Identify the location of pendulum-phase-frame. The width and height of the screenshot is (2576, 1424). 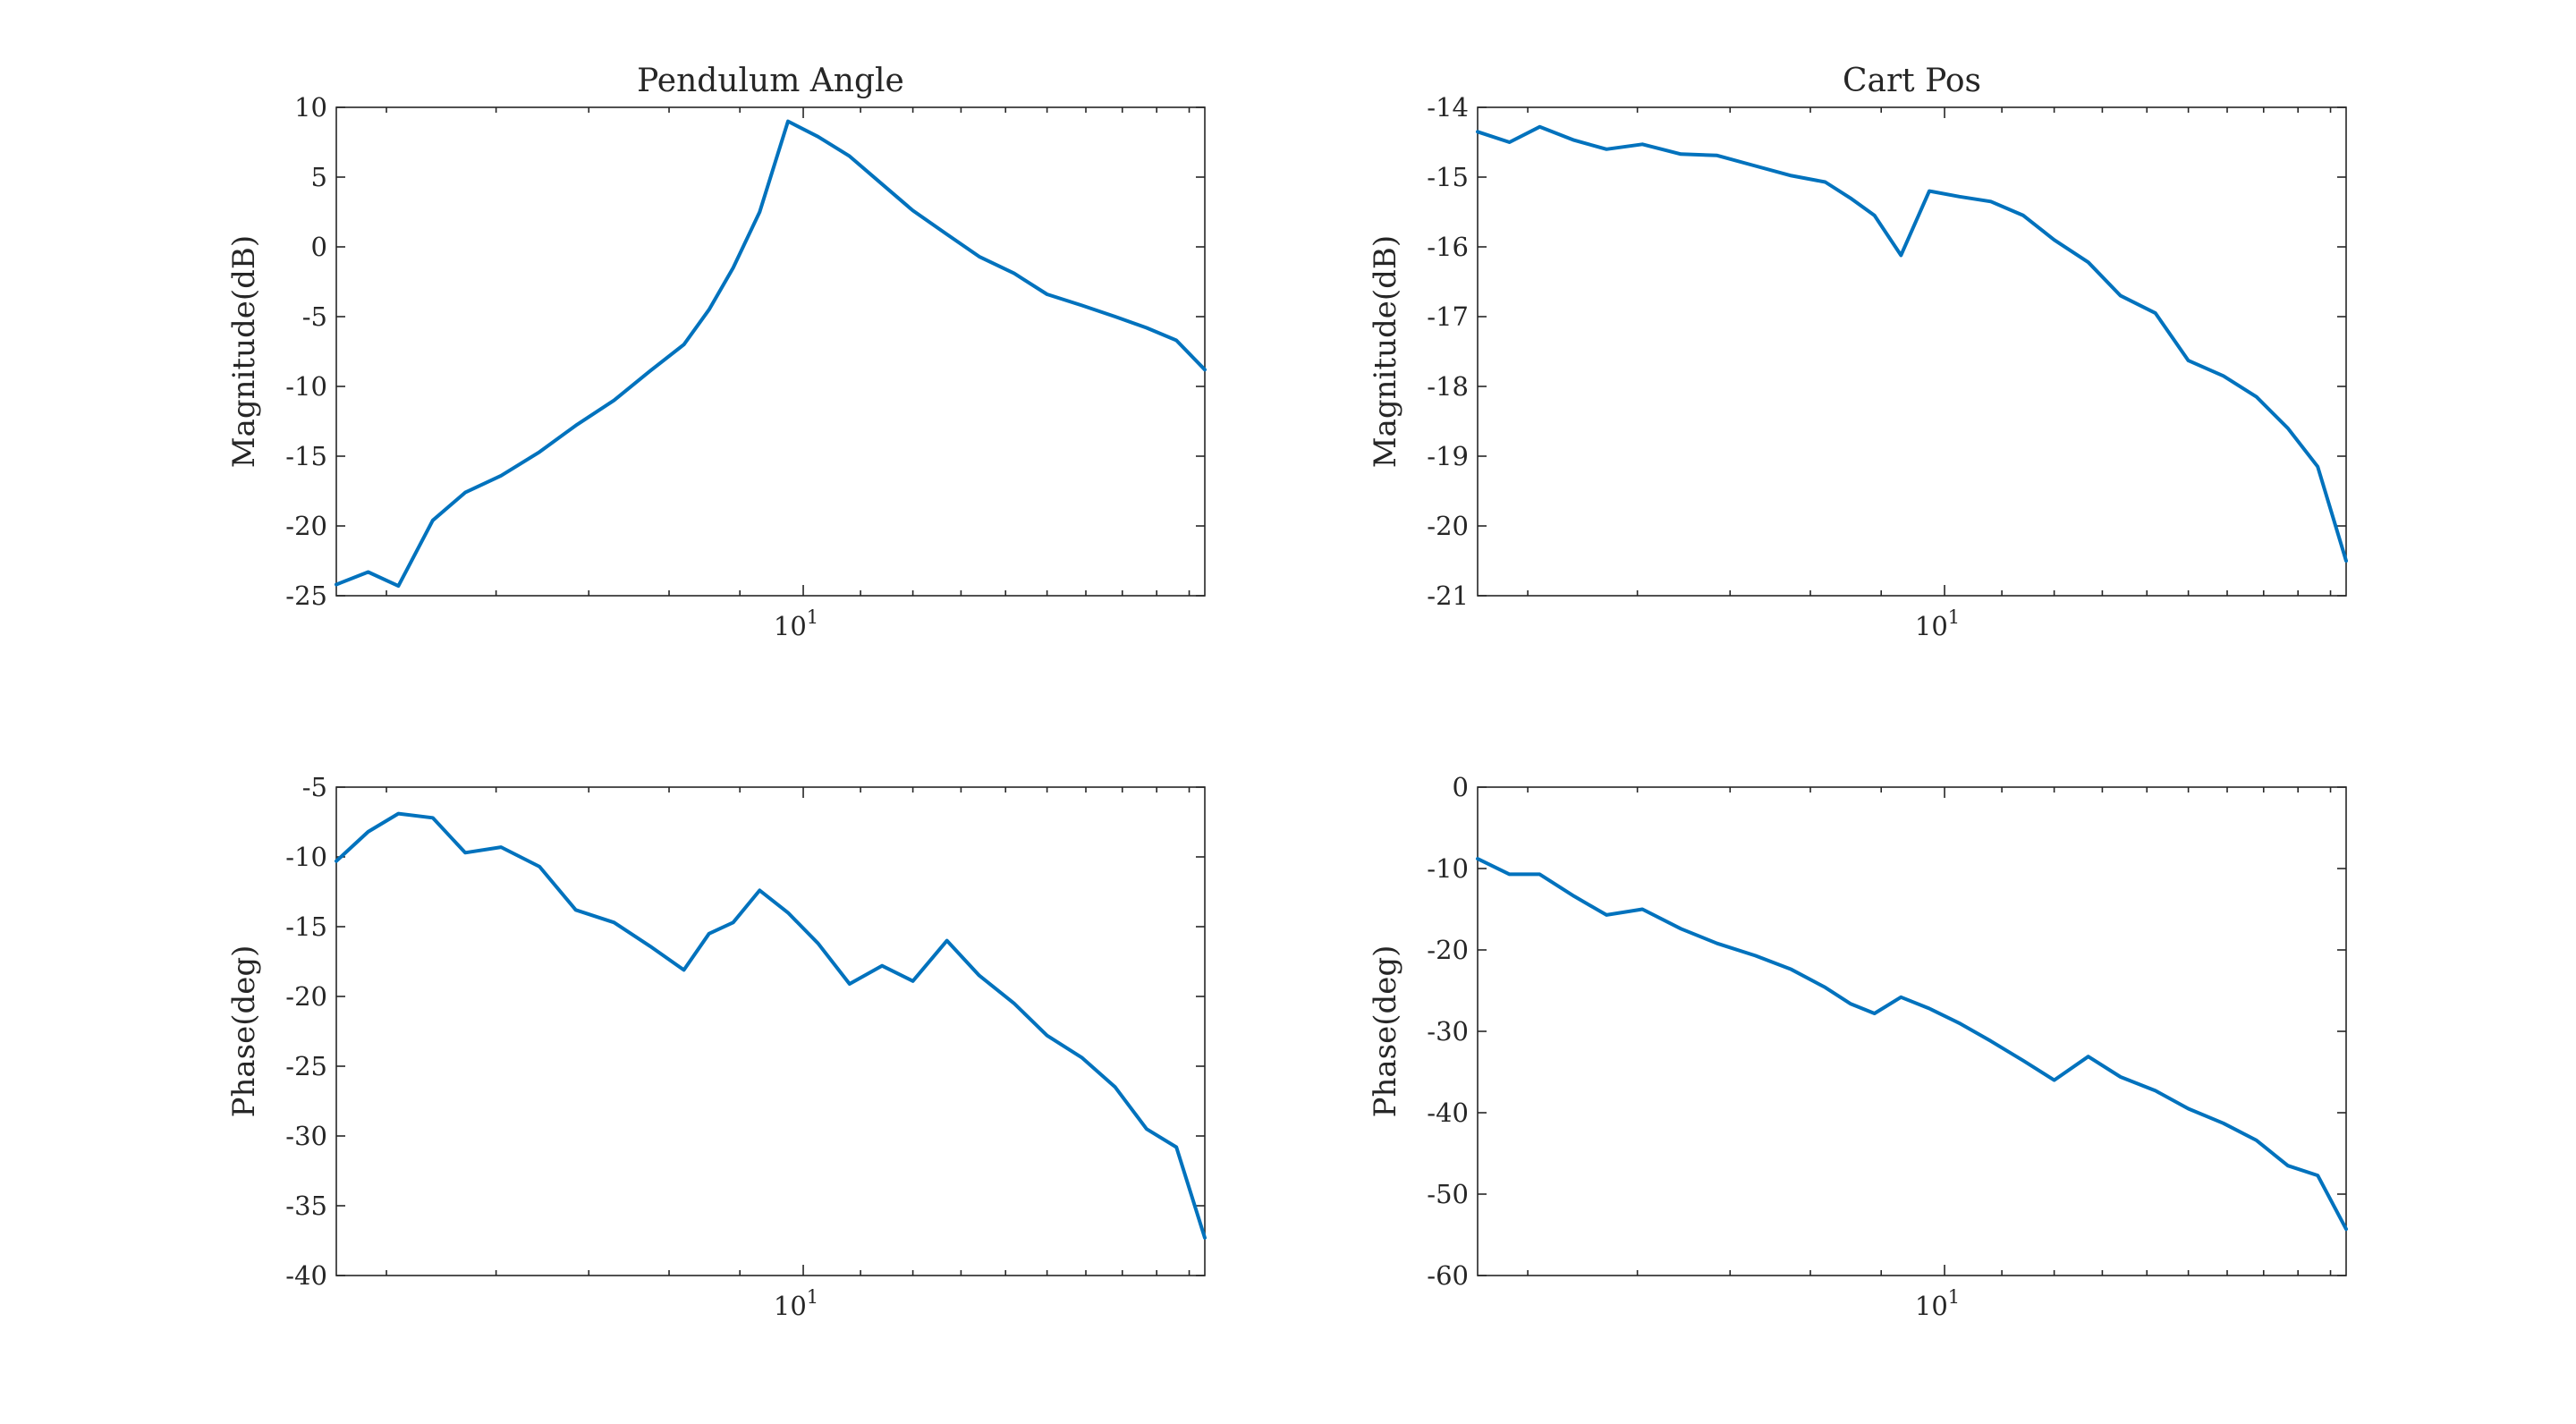
(770, 1031).